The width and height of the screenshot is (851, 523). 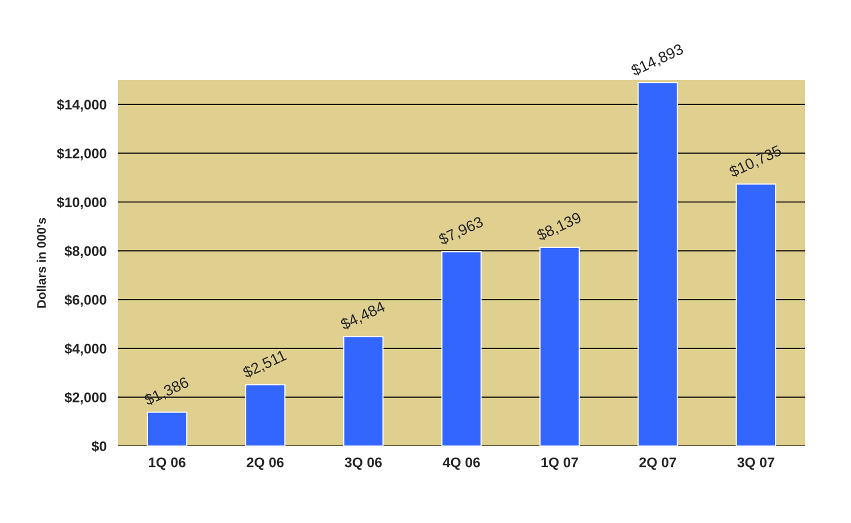 I want to click on y-tick-label: $0, so click(x=99, y=446).